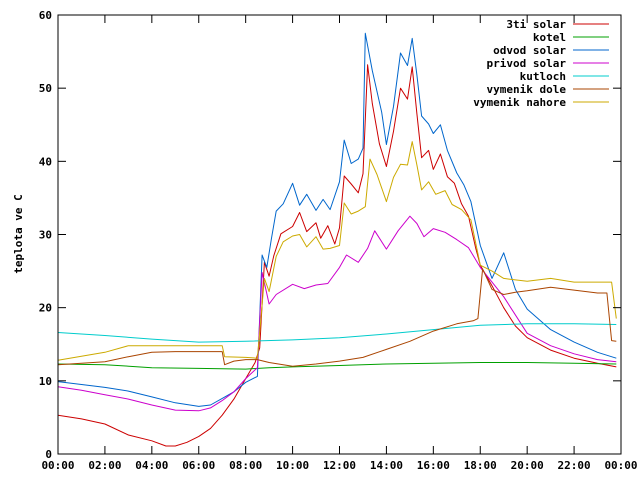  I want to click on legend-label: vymenik nahore, so click(519, 102).